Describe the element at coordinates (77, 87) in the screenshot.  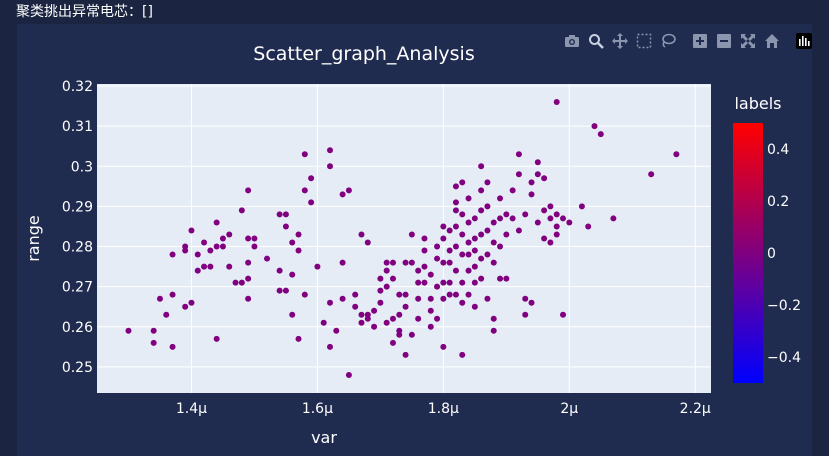
I see `y-tick-label: 0.32` at that location.